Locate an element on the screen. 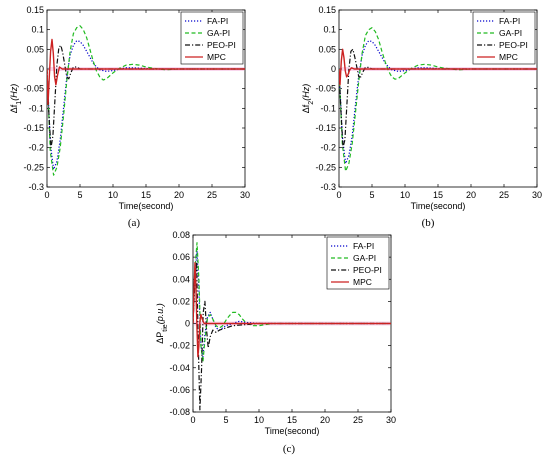  series-line-fa-pi is located at coordinates (146, 105).